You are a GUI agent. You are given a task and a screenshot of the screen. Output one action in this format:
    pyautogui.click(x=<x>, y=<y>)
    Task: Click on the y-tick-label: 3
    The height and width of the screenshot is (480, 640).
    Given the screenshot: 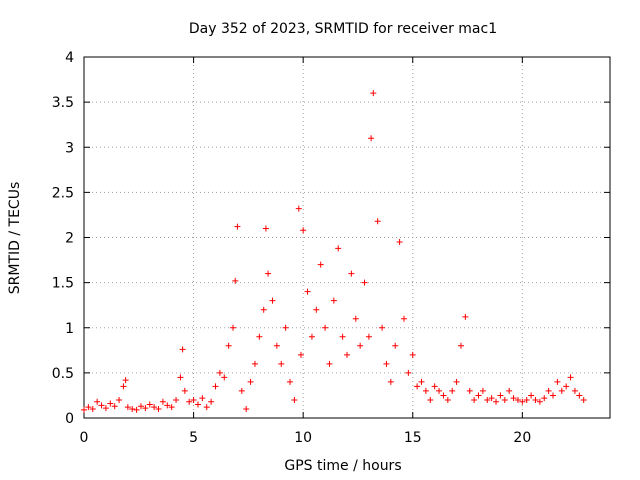 What is the action you would take?
    pyautogui.click(x=69, y=148)
    